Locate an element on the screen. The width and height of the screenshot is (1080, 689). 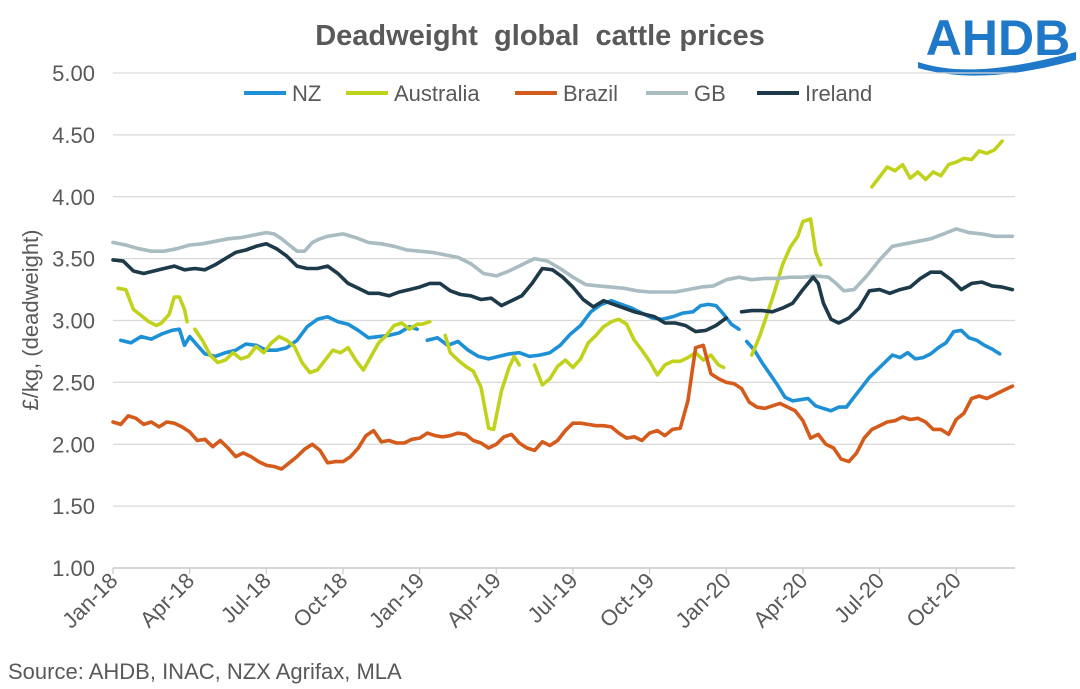
y-axis-ticks: 1.00 1.50 2.00 2.50 3.00 3.50 4.00 4.50 5.00 is located at coordinates (73, 321).